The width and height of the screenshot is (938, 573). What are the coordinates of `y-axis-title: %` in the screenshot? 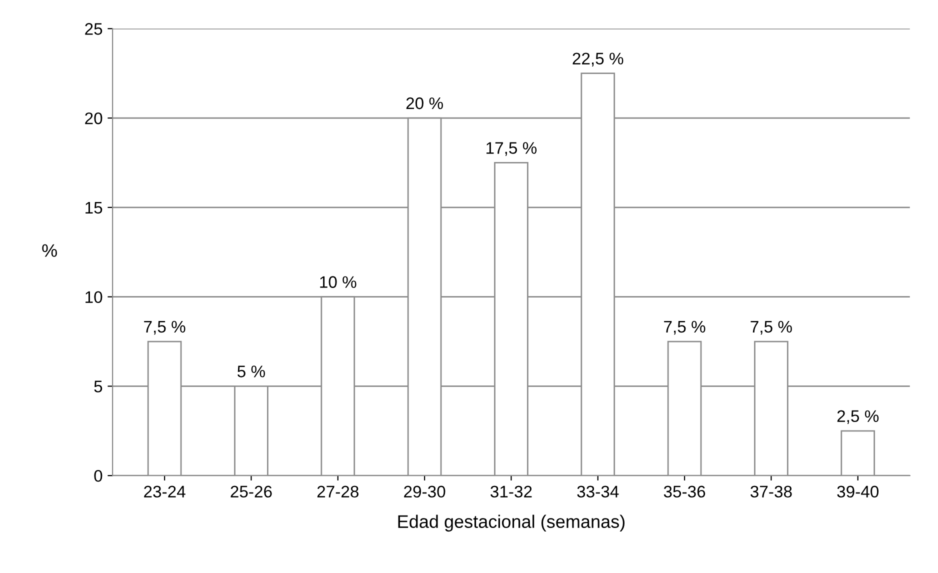 It's located at (49, 250).